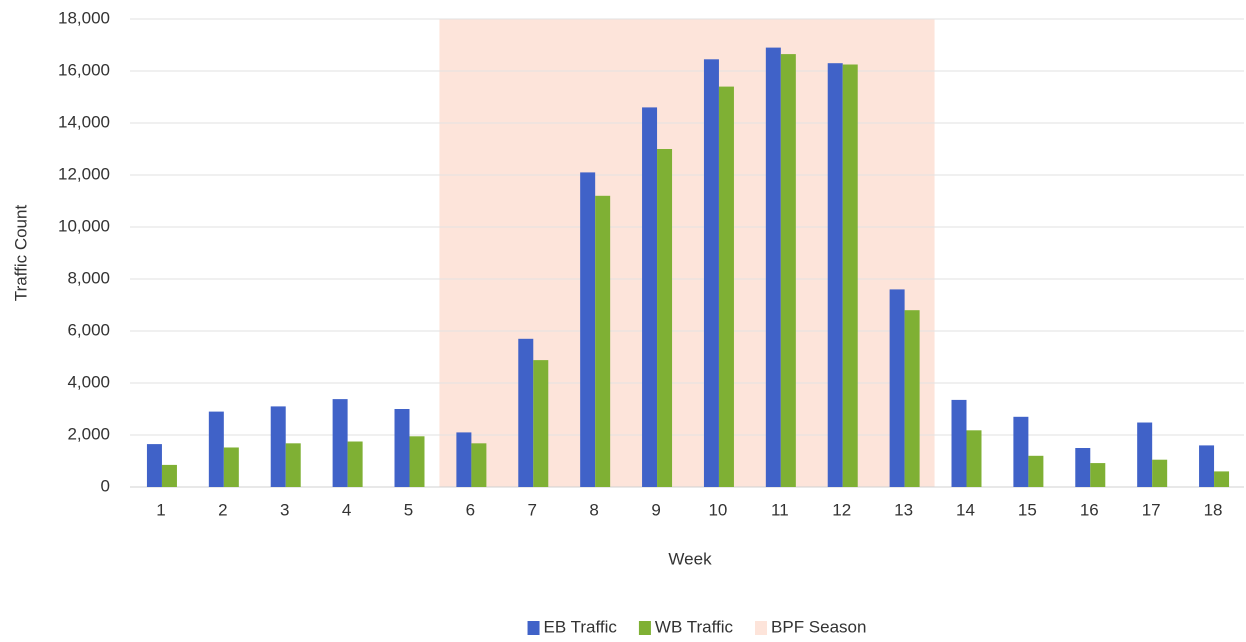 Image resolution: width=1246 pixels, height=642 pixels. I want to click on x-tick-label: 11, so click(780, 509).